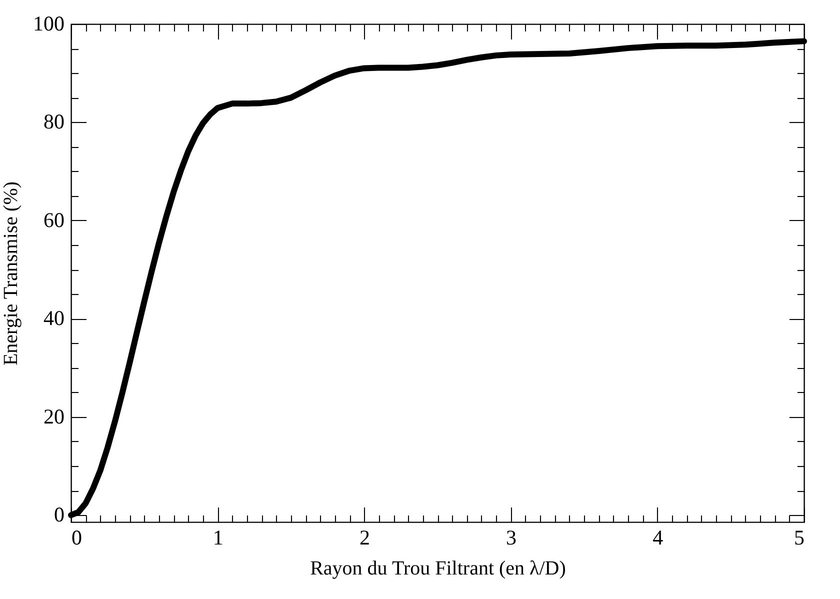  What do you see at coordinates (54, 220) in the screenshot?
I see `y-tick-label: 60` at bounding box center [54, 220].